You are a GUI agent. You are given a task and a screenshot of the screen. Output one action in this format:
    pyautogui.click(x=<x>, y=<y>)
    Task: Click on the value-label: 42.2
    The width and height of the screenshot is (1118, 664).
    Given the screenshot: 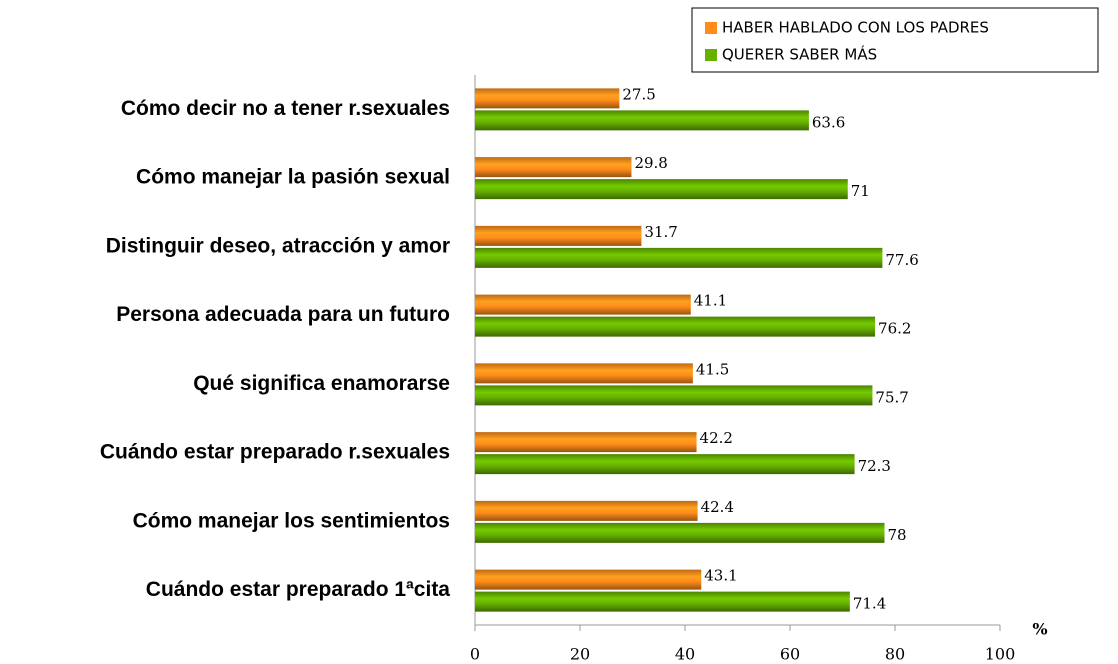 What is the action you would take?
    pyautogui.click(x=716, y=438)
    